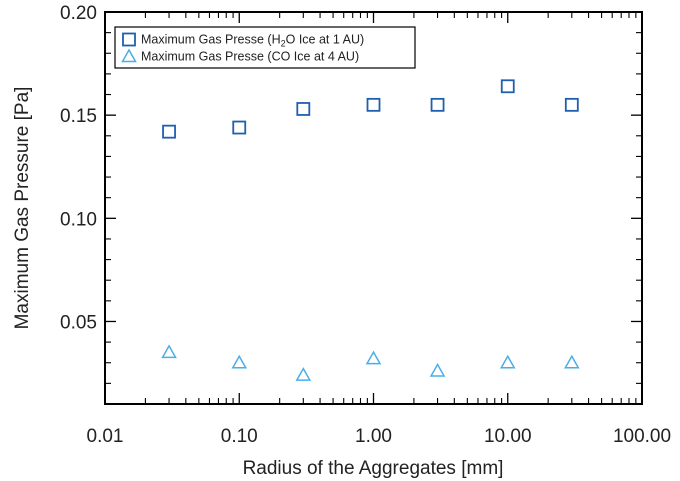  Describe the element at coordinates (239, 436) in the screenshot. I see `x-tick-label: 0.10` at that location.